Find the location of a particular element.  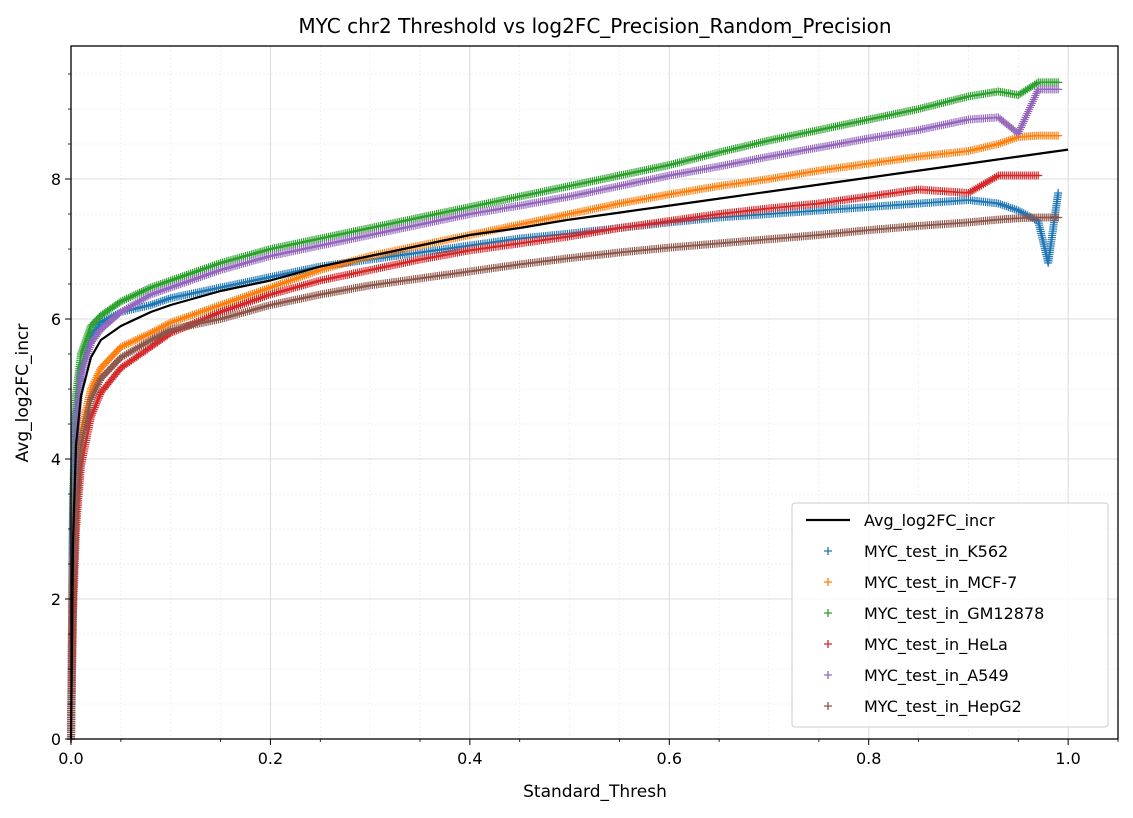

x-tick-label: 0.0 is located at coordinates (70, 758).